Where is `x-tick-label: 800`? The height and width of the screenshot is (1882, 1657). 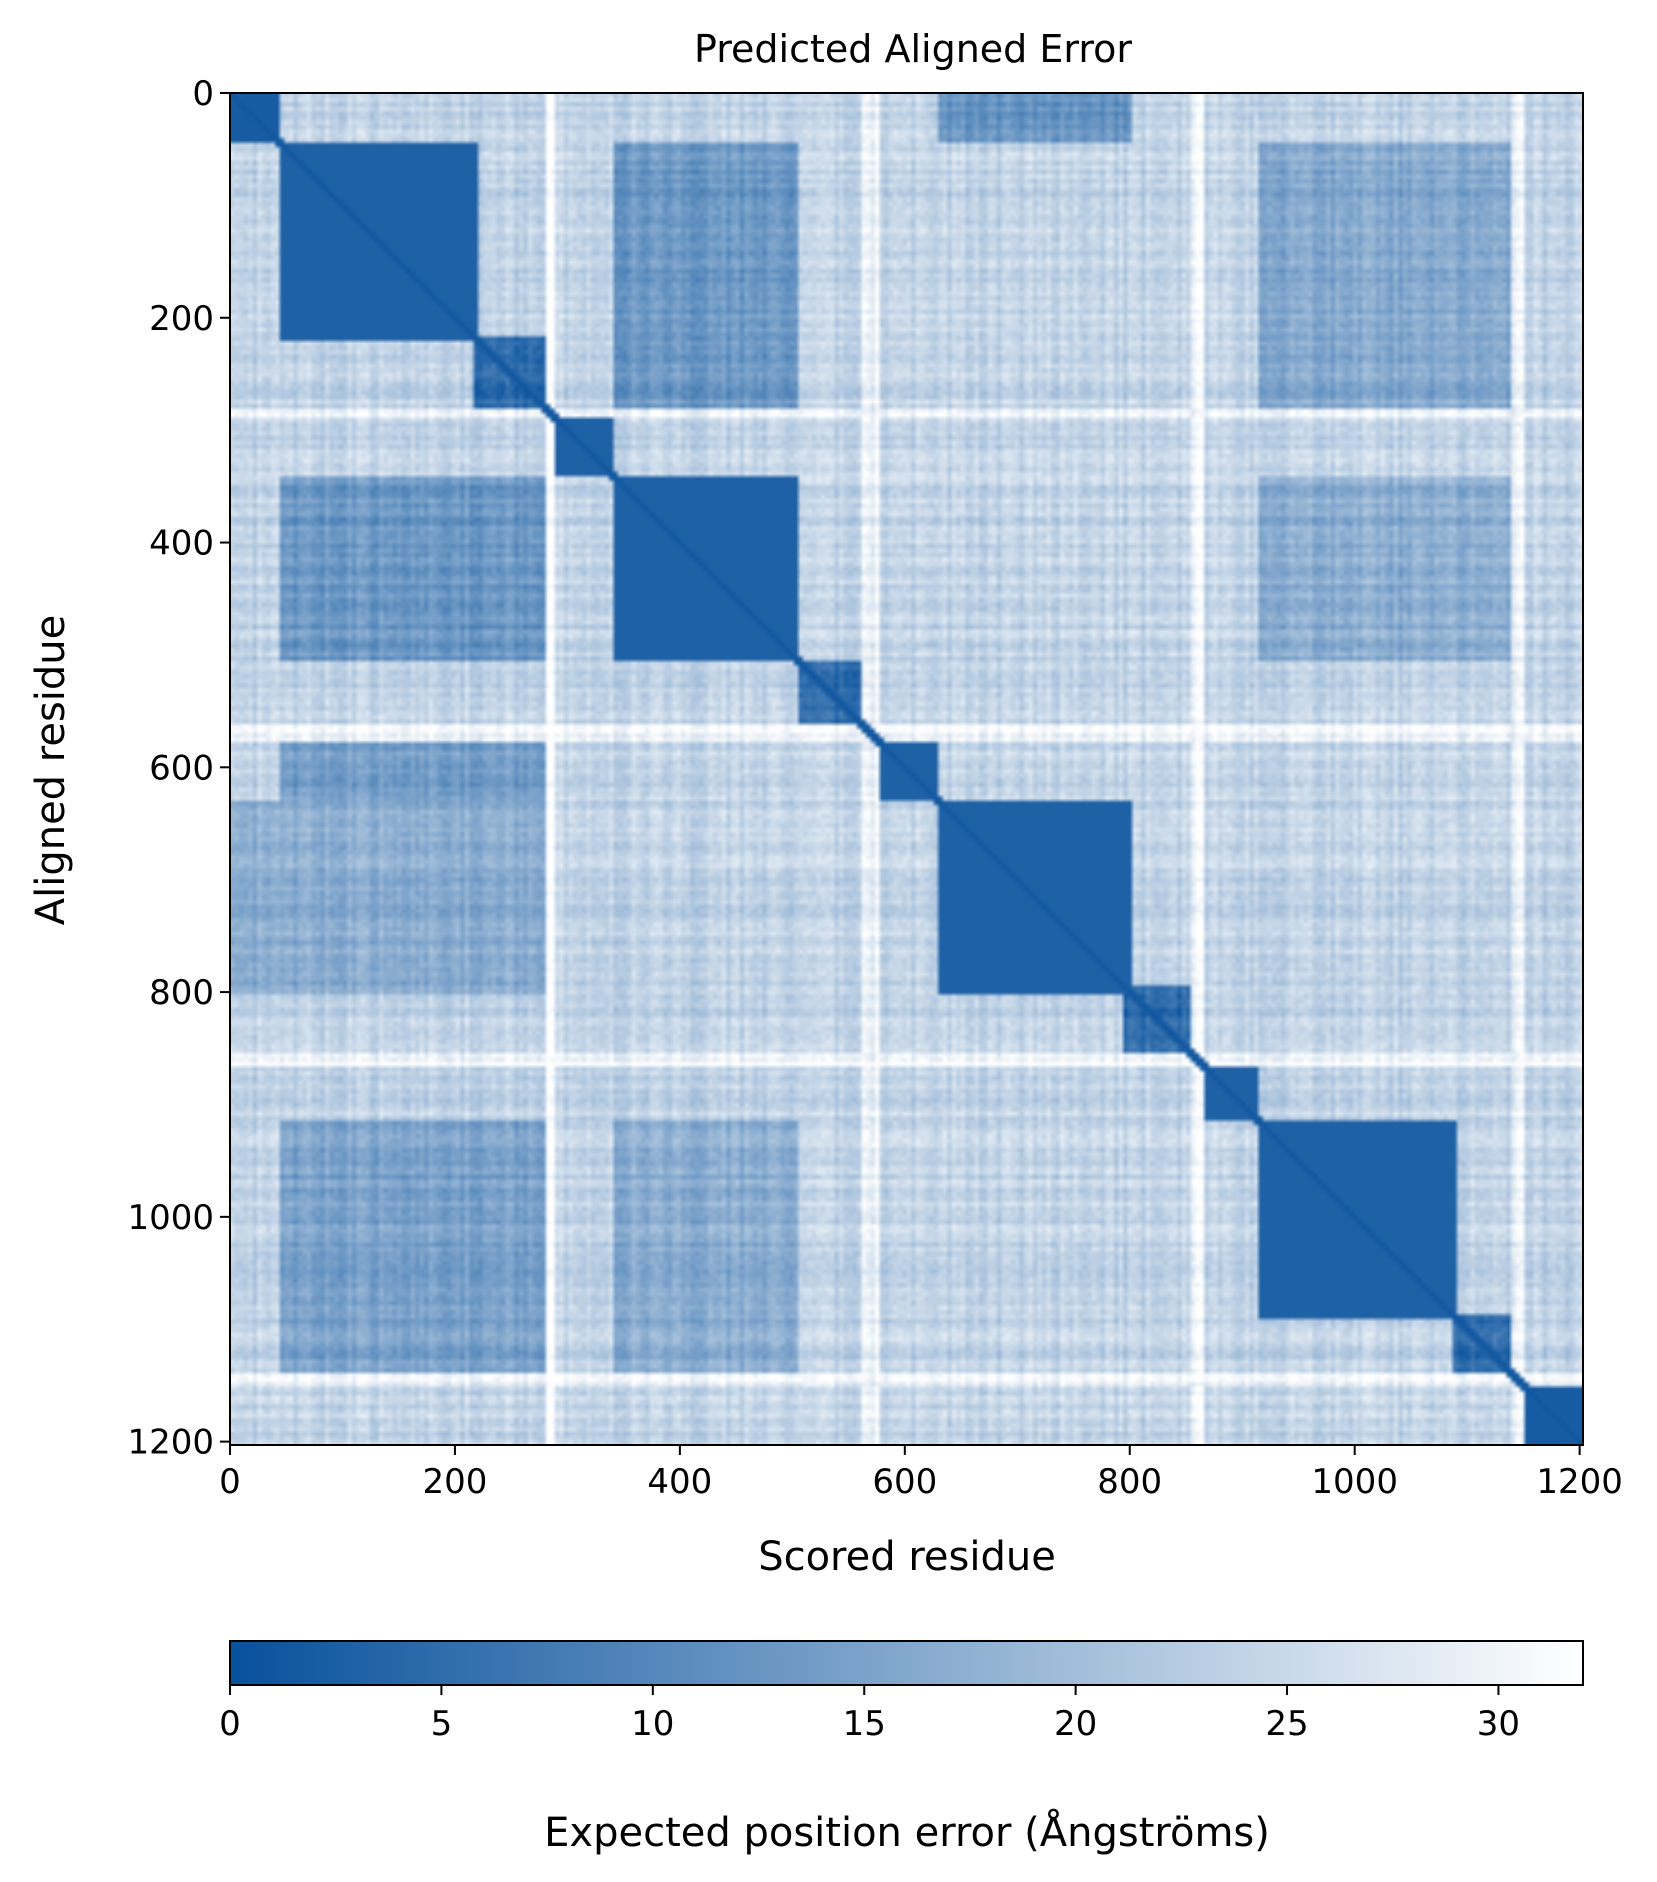
x-tick-label: 800 is located at coordinates (1129, 1482).